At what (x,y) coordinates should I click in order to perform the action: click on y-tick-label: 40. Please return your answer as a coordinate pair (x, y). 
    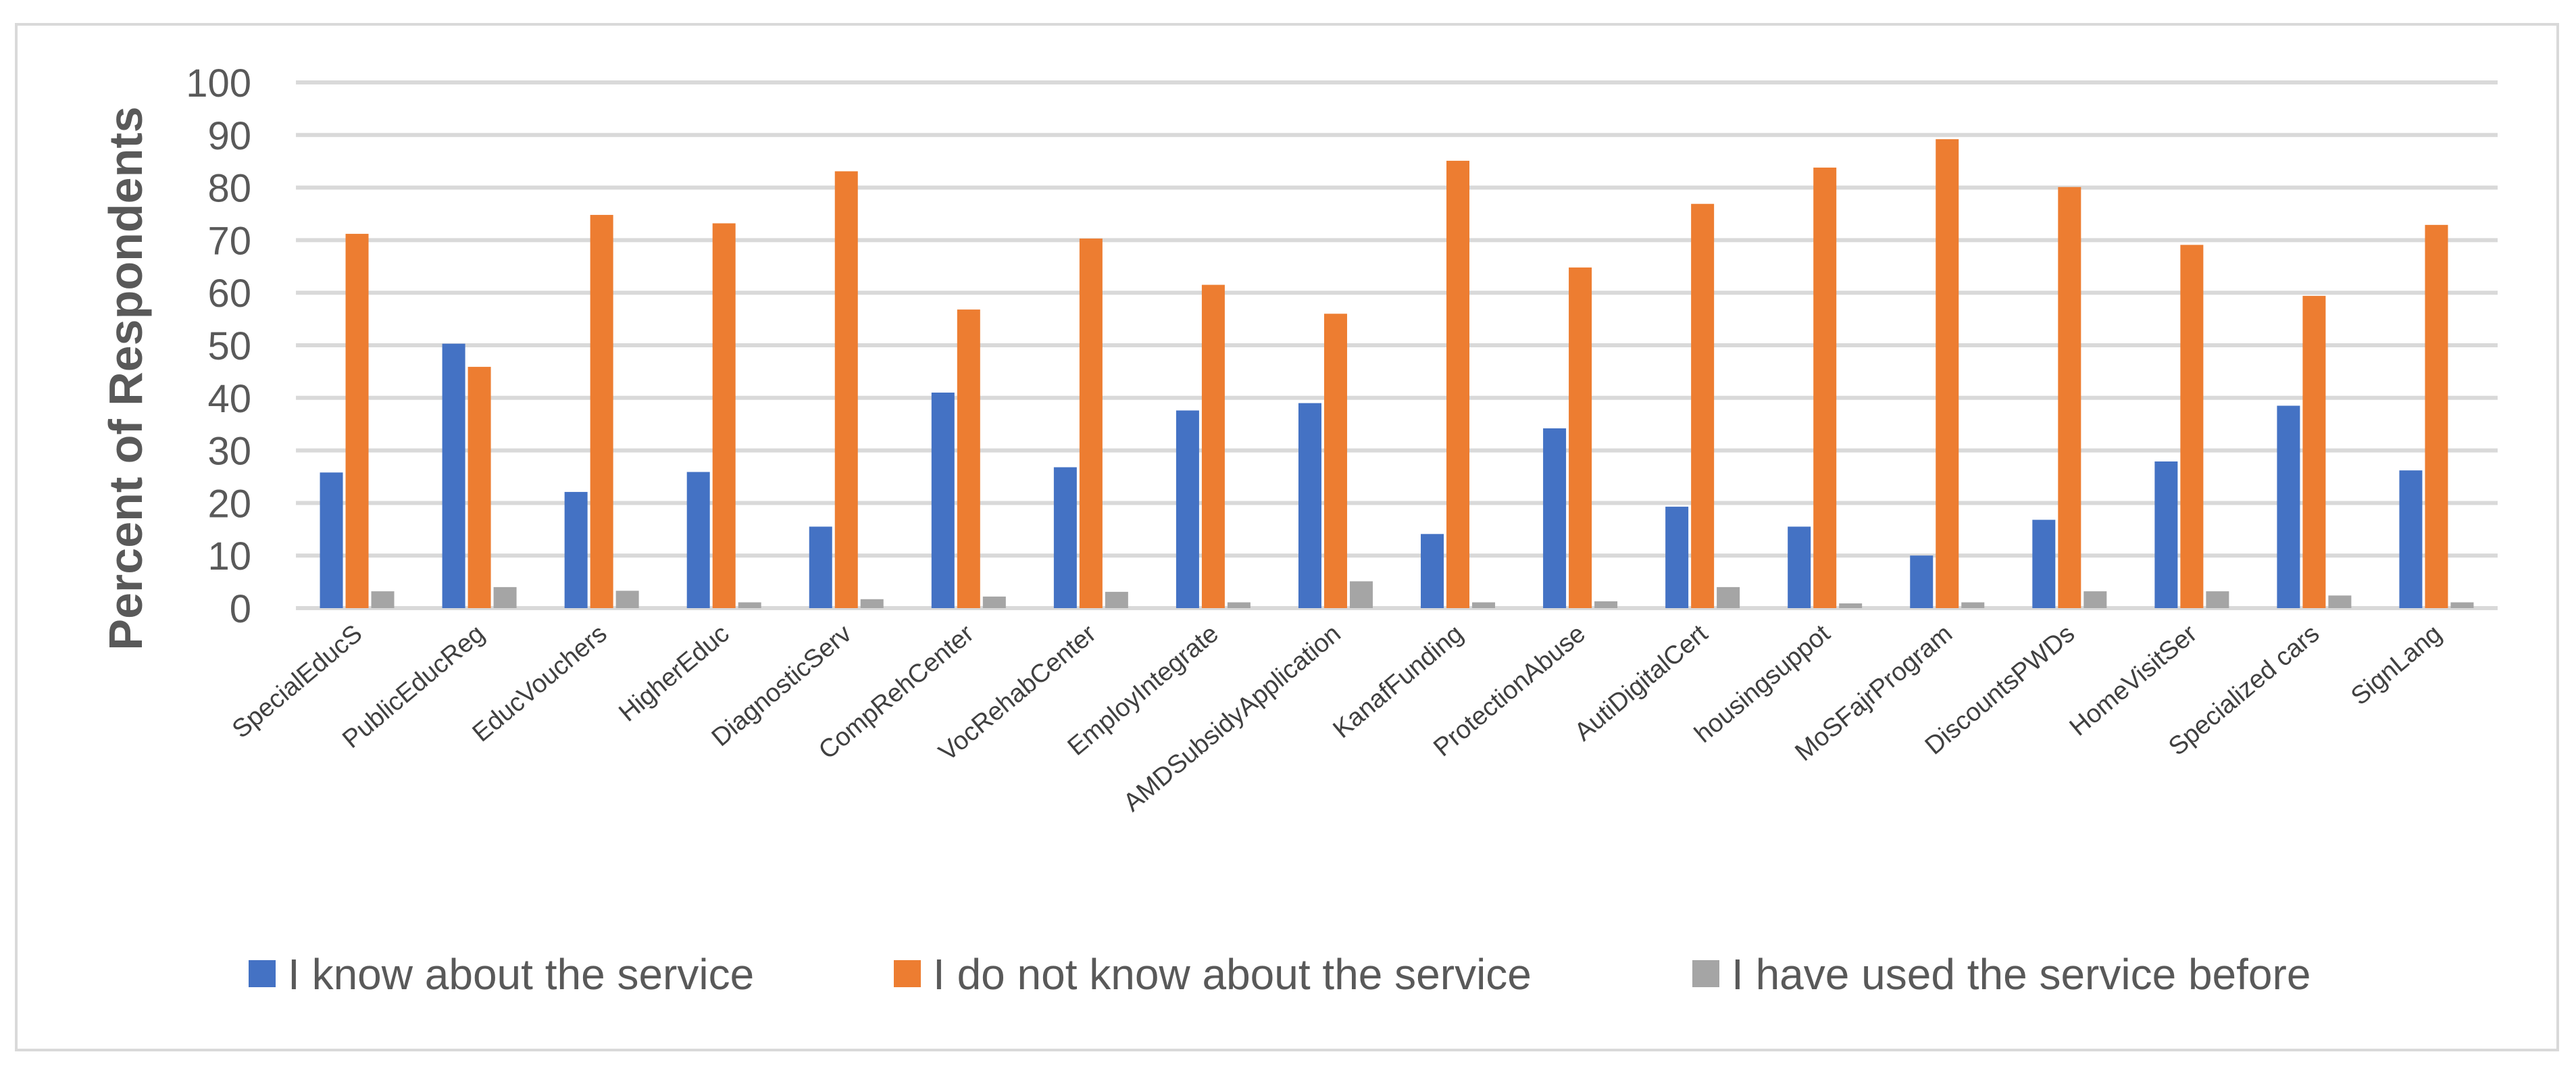
    Looking at the image, I should click on (229, 399).